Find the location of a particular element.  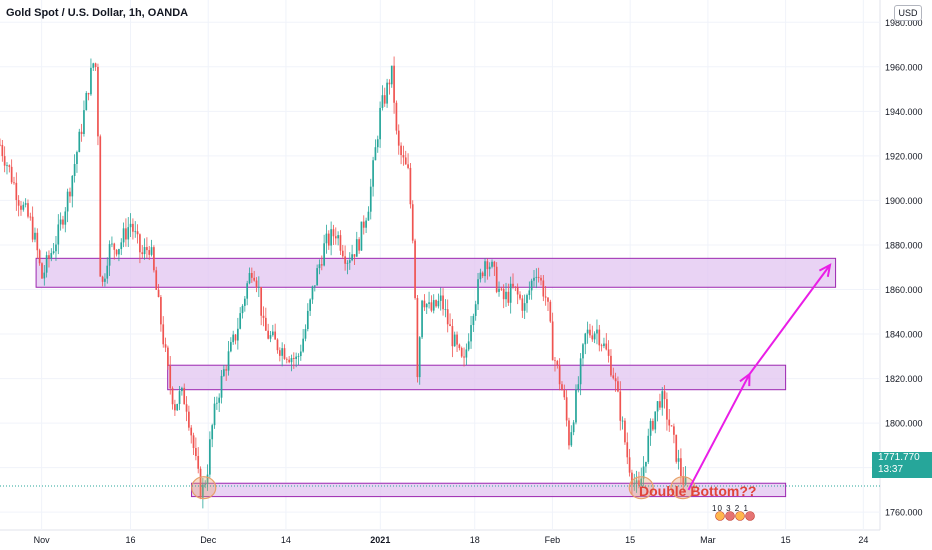

time-tick-label: Mar is located at coordinates (708, 540).